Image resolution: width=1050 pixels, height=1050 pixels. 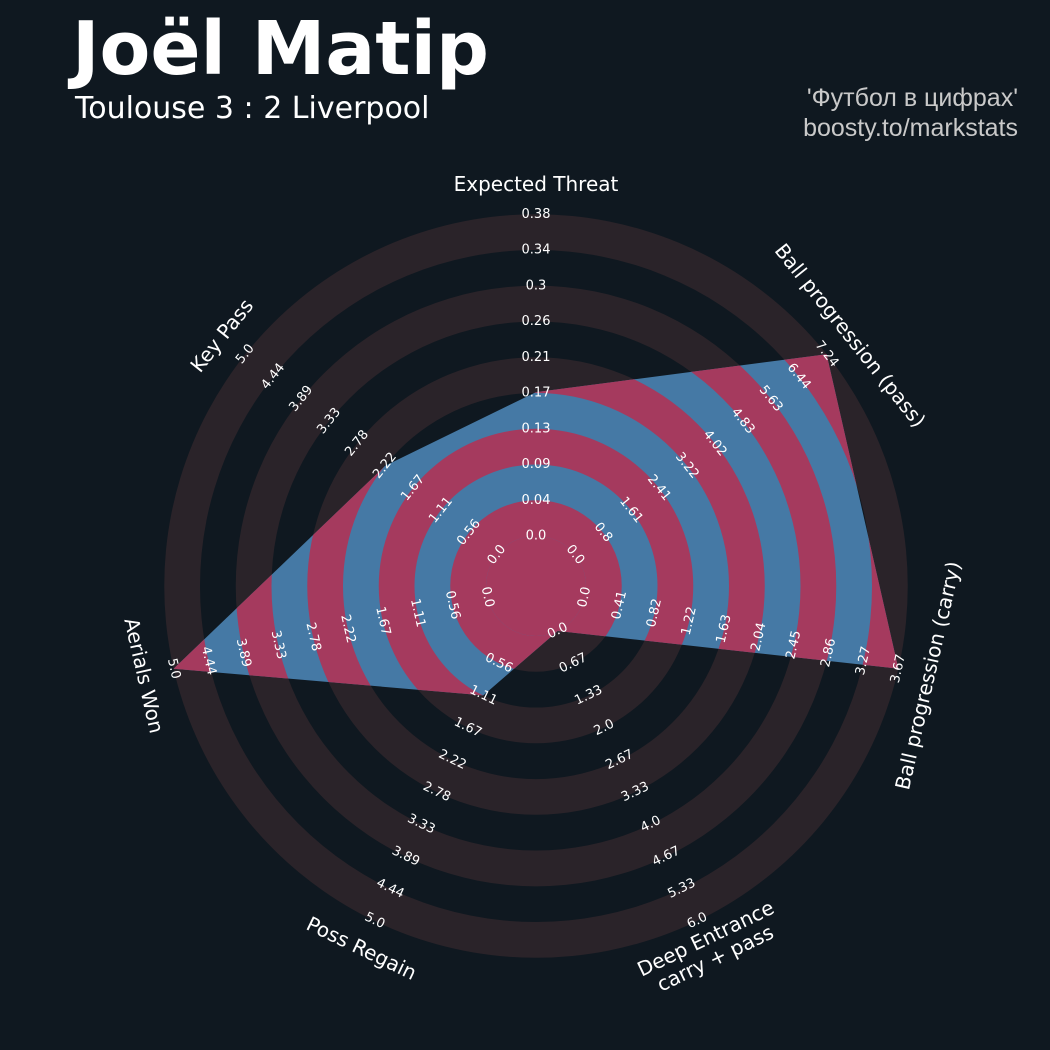 I want to click on tick-label: 1.22, so click(x=689, y=621).